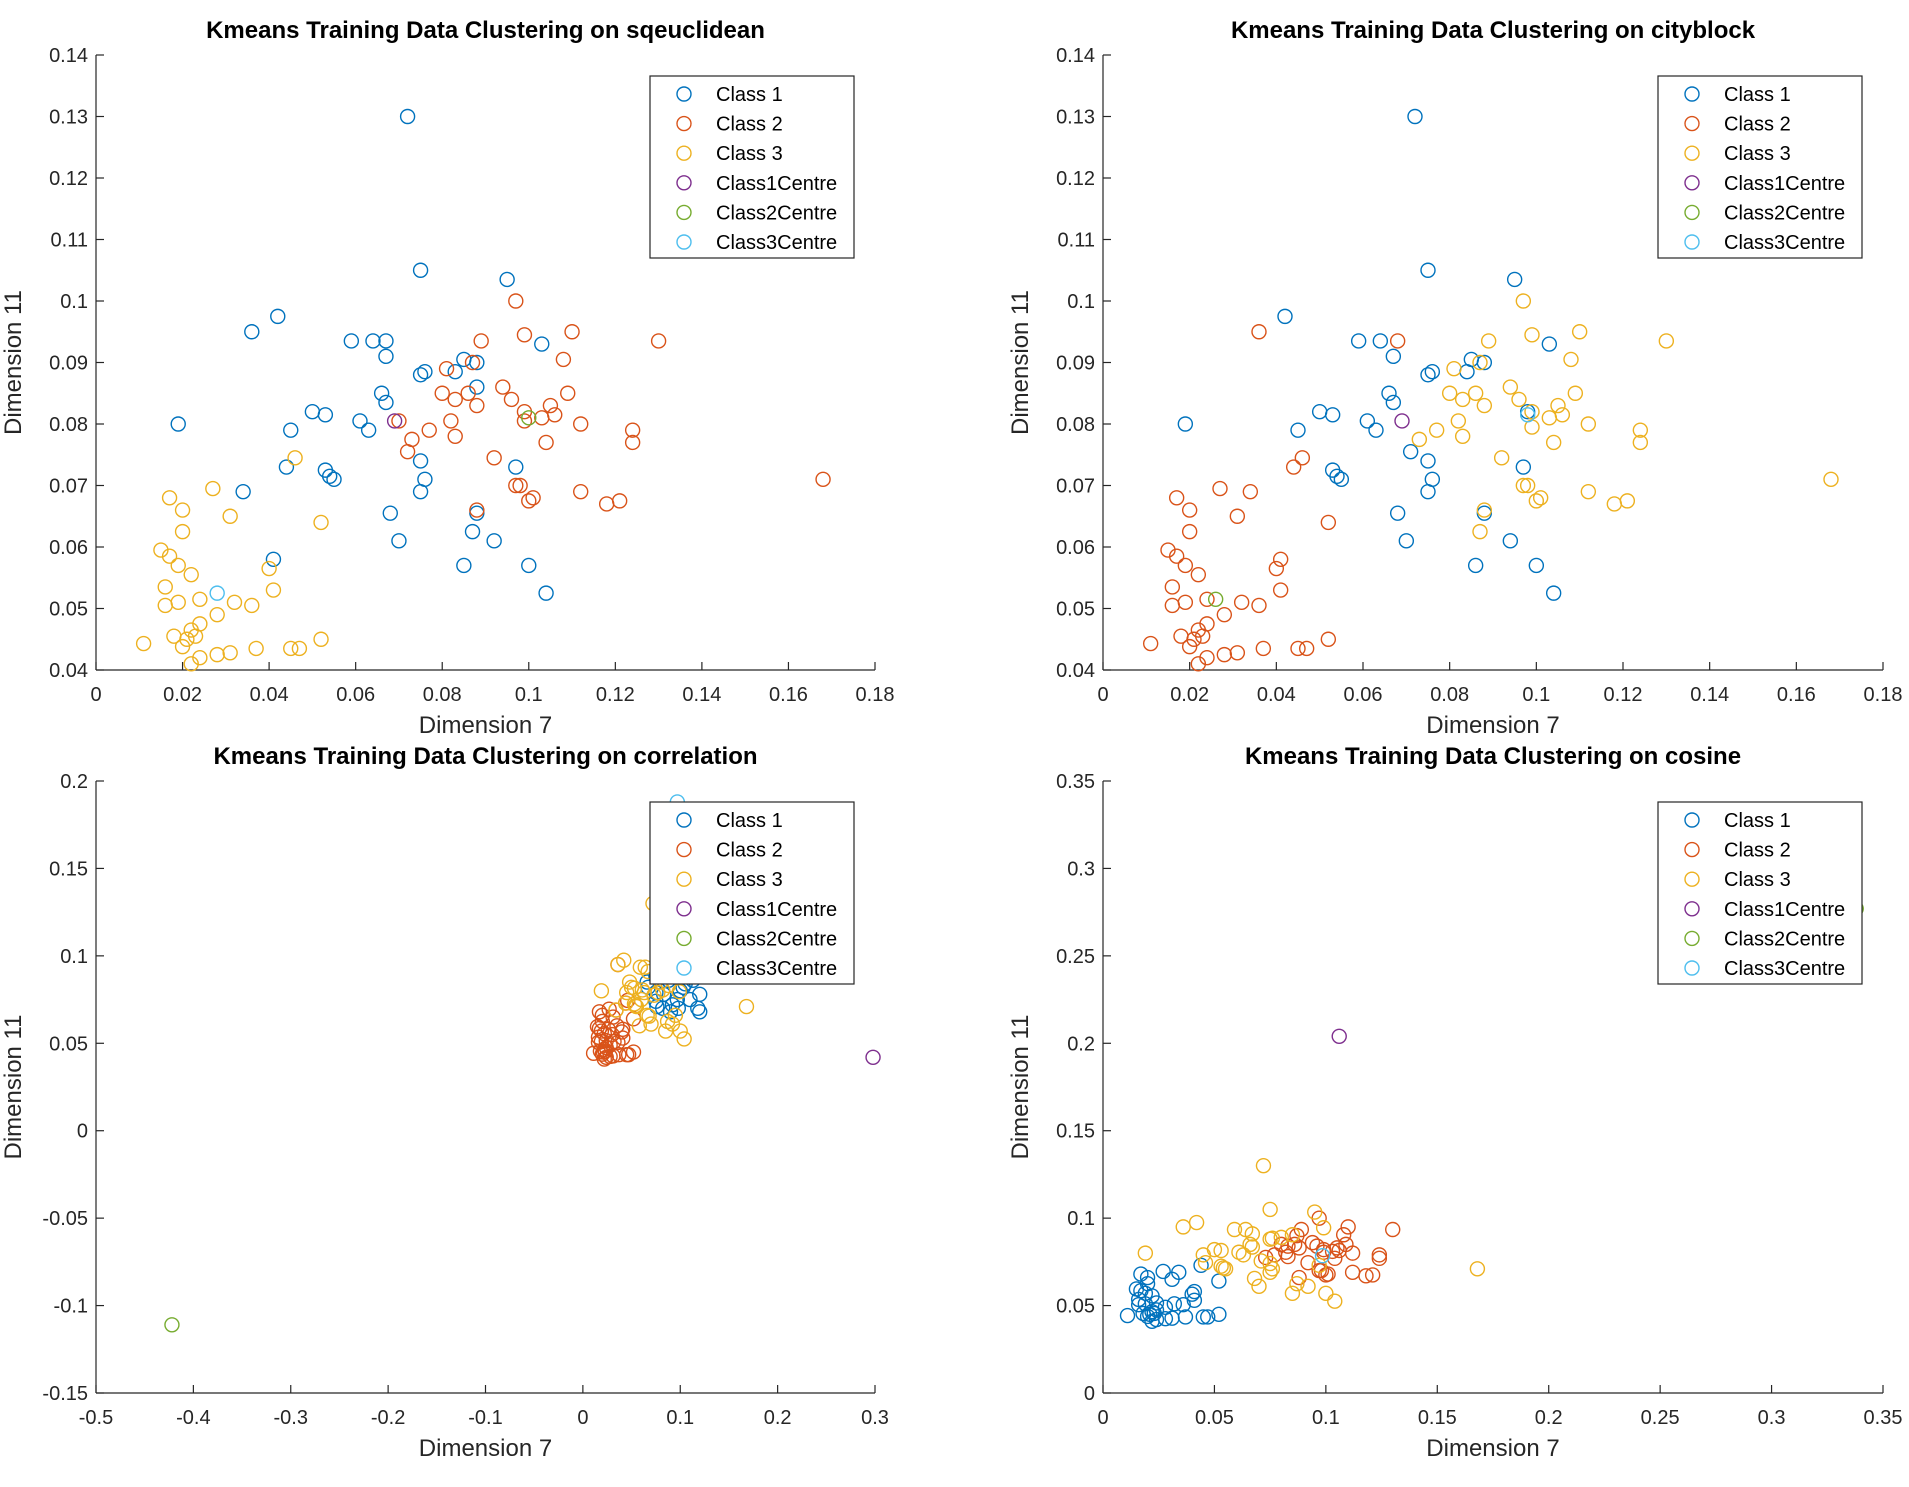 The image size is (1909, 1487). Describe the element at coordinates (172, 1325) in the screenshot. I see `series-class2centre` at that location.